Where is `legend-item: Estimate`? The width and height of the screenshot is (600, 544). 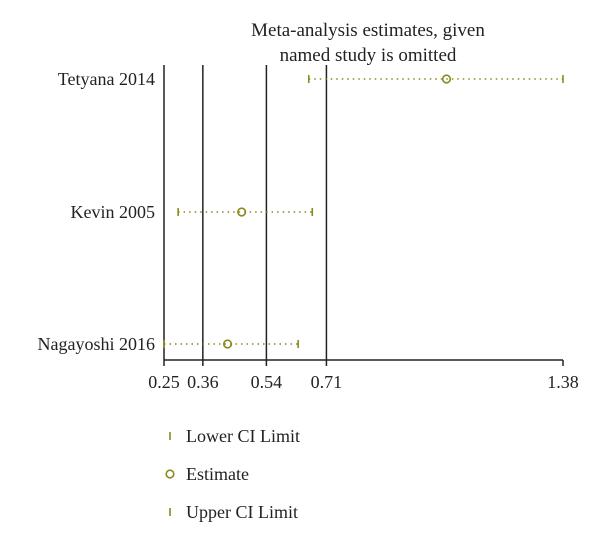 legend-item: Estimate is located at coordinates (207, 474).